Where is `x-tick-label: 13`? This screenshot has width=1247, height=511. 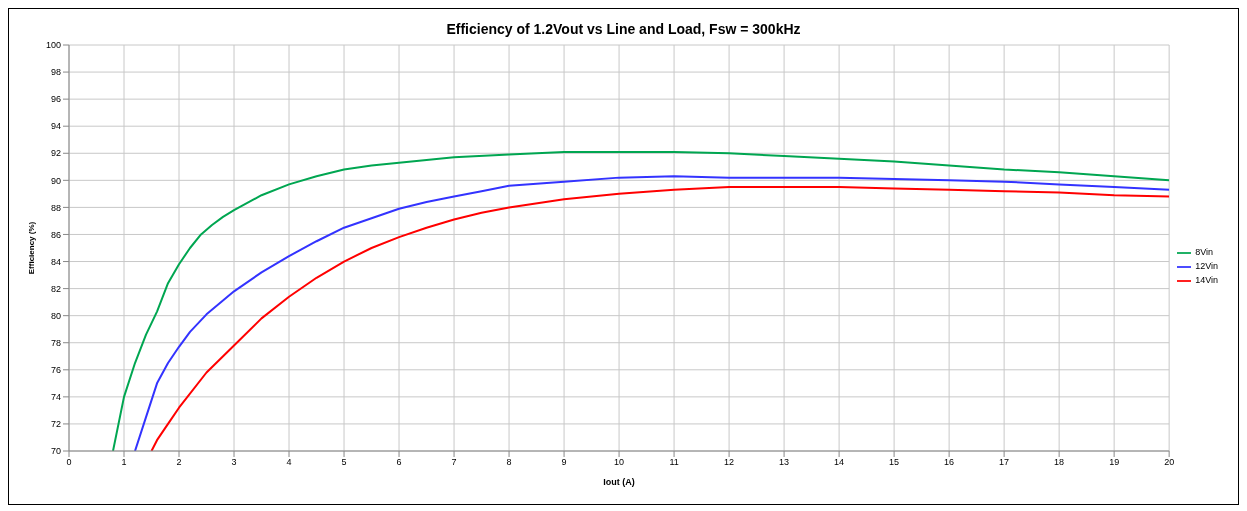
x-tick-label: 13 is located at coordinates (784, 462).